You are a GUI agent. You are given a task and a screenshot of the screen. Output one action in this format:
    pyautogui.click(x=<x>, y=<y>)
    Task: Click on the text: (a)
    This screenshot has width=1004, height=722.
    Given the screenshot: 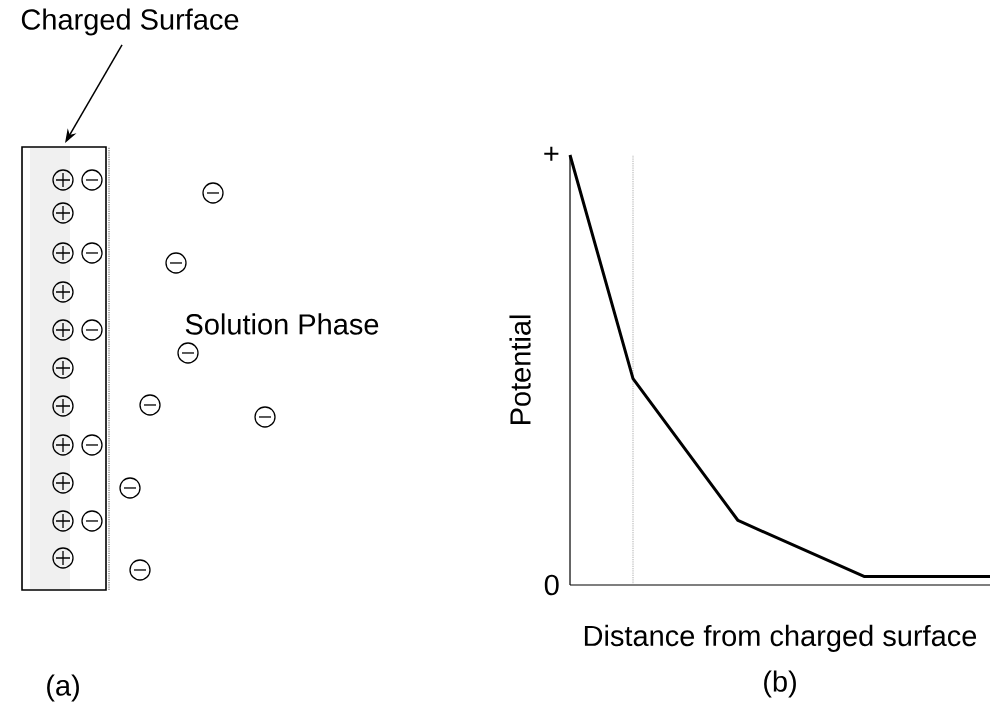 What is the action you would take?
    pyautogui.click(x=63, y=688)
    